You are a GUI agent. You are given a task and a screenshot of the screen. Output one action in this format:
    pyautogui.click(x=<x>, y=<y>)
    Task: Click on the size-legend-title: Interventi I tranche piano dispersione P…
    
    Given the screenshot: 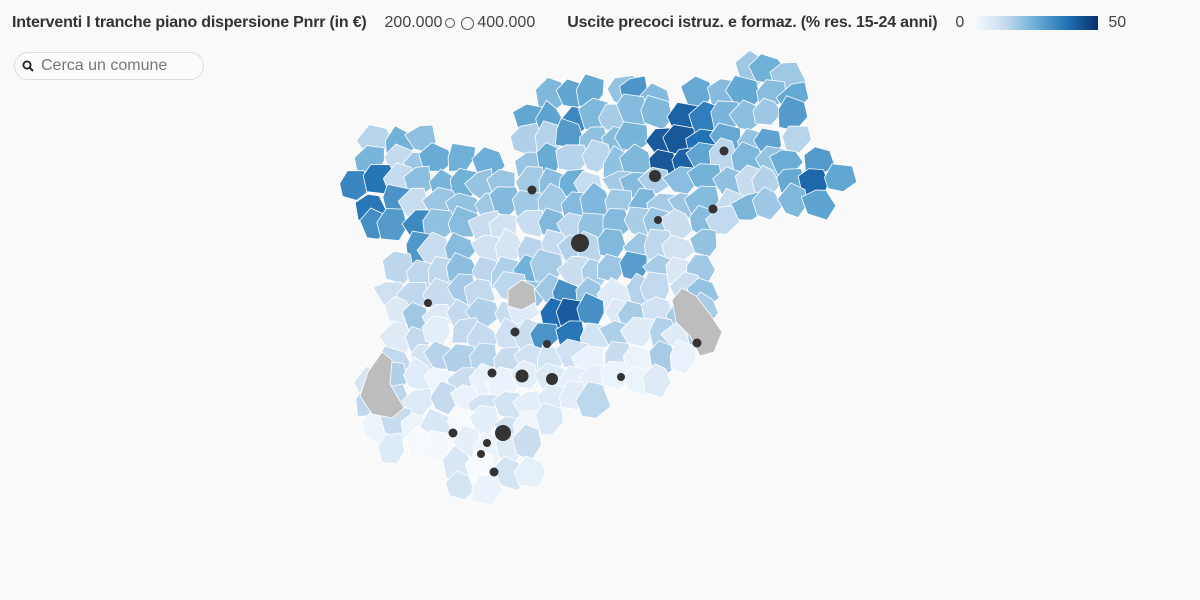 What is the action you would take?
    pyautogui.click(x=189, y=22)
    